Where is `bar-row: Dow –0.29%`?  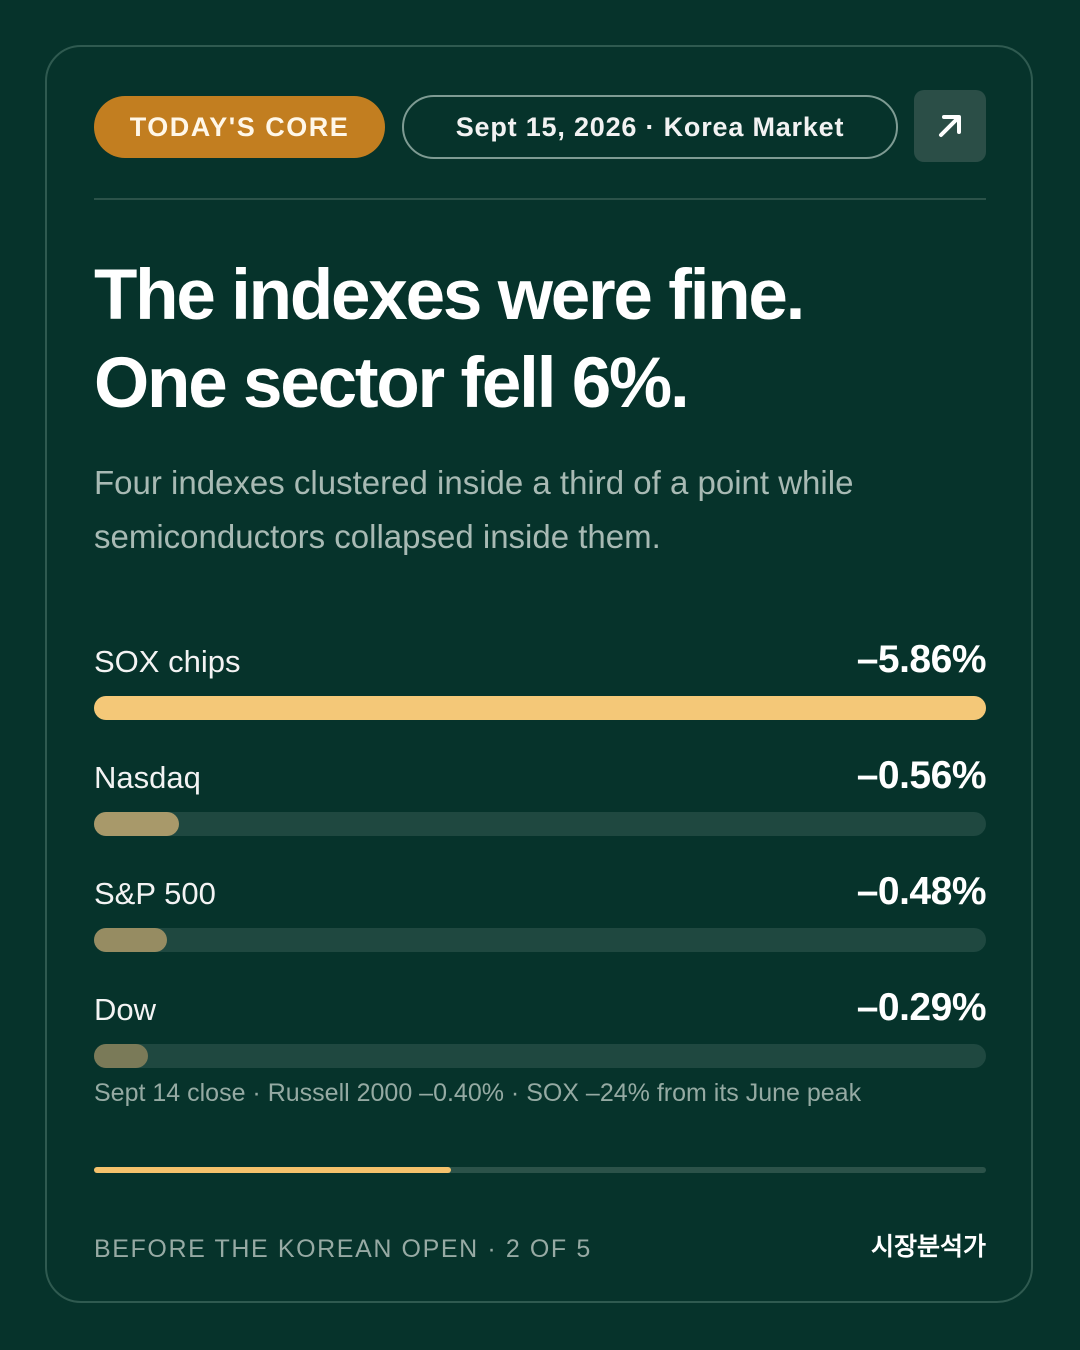 bar-row: Dow –0.29% is located at coordinates (540, 1027).